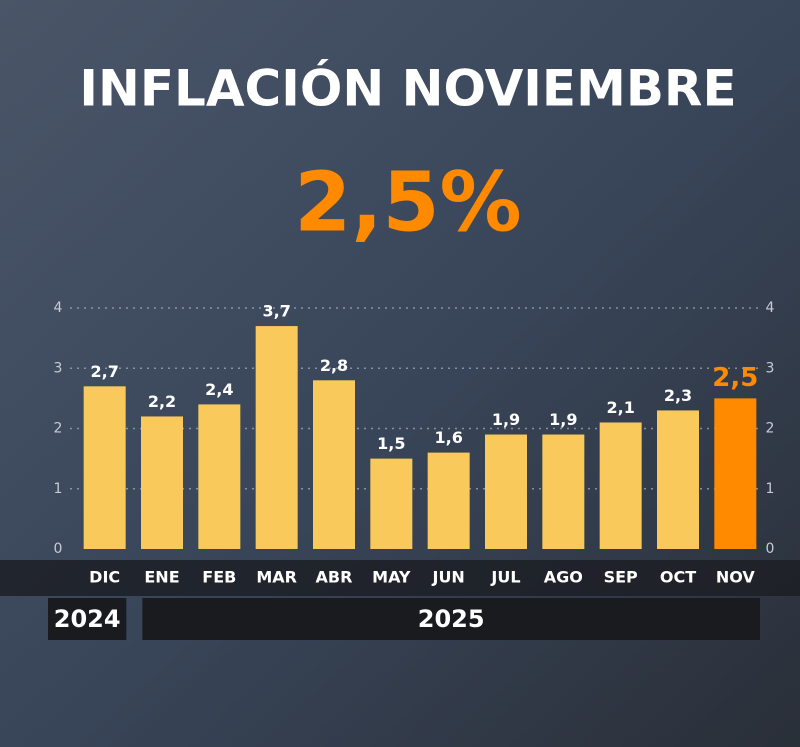  I want to click on chart-subtitle: 2,5%, so click(407, 202).